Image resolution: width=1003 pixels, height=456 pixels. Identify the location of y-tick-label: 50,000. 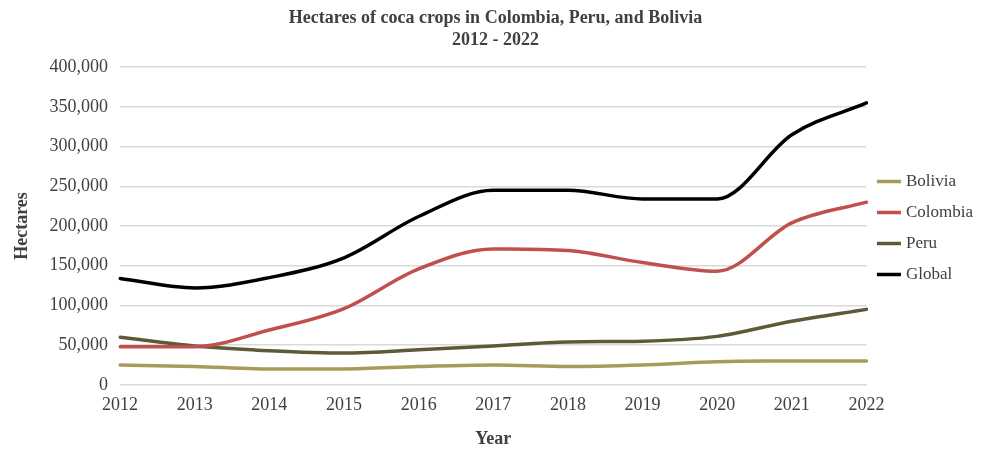
(83, 343).